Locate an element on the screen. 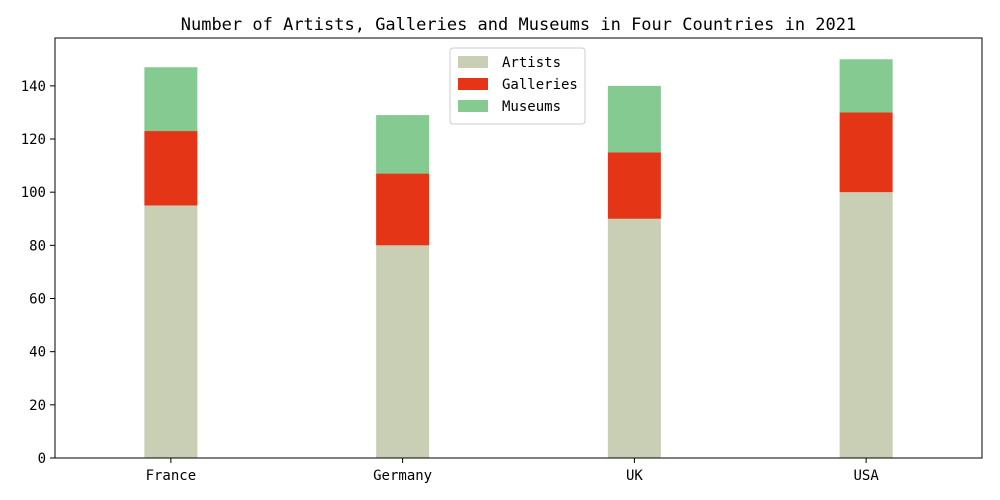 The width and height of the screenshot is (1000, 500). legend-swatch-artists is located at coordinates (473, 62).